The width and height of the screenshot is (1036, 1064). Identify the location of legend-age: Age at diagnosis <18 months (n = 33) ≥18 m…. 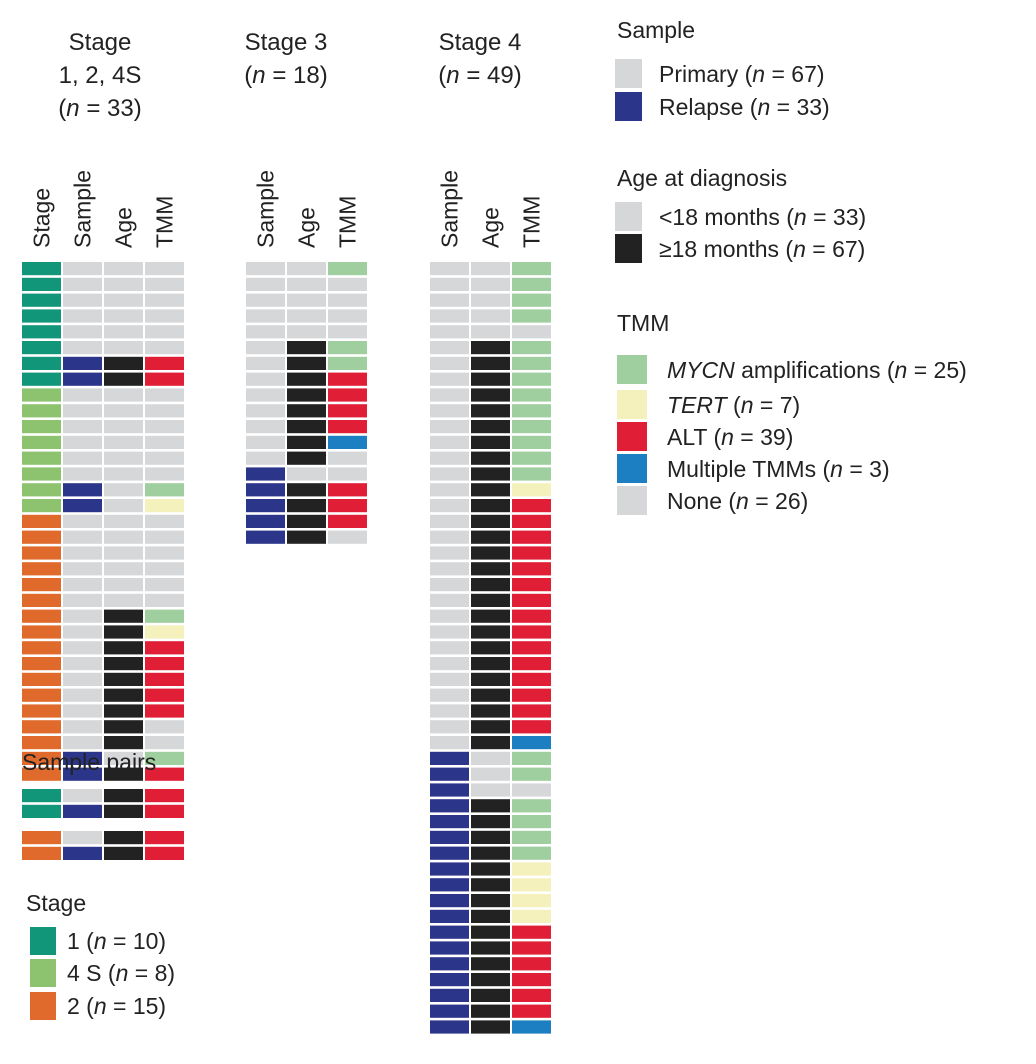
(740, 214).